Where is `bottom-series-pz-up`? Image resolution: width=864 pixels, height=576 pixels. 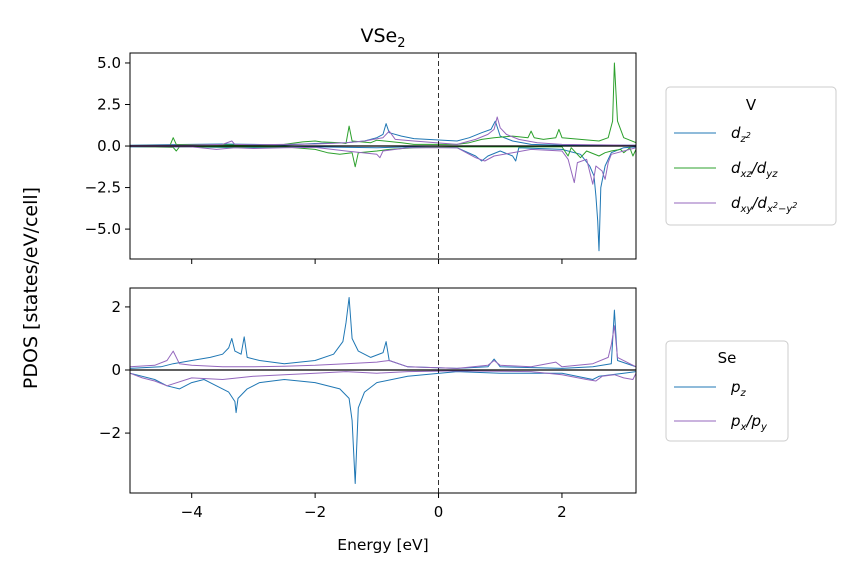 bottom-series-pz-up is located at coordinates (383, 333).